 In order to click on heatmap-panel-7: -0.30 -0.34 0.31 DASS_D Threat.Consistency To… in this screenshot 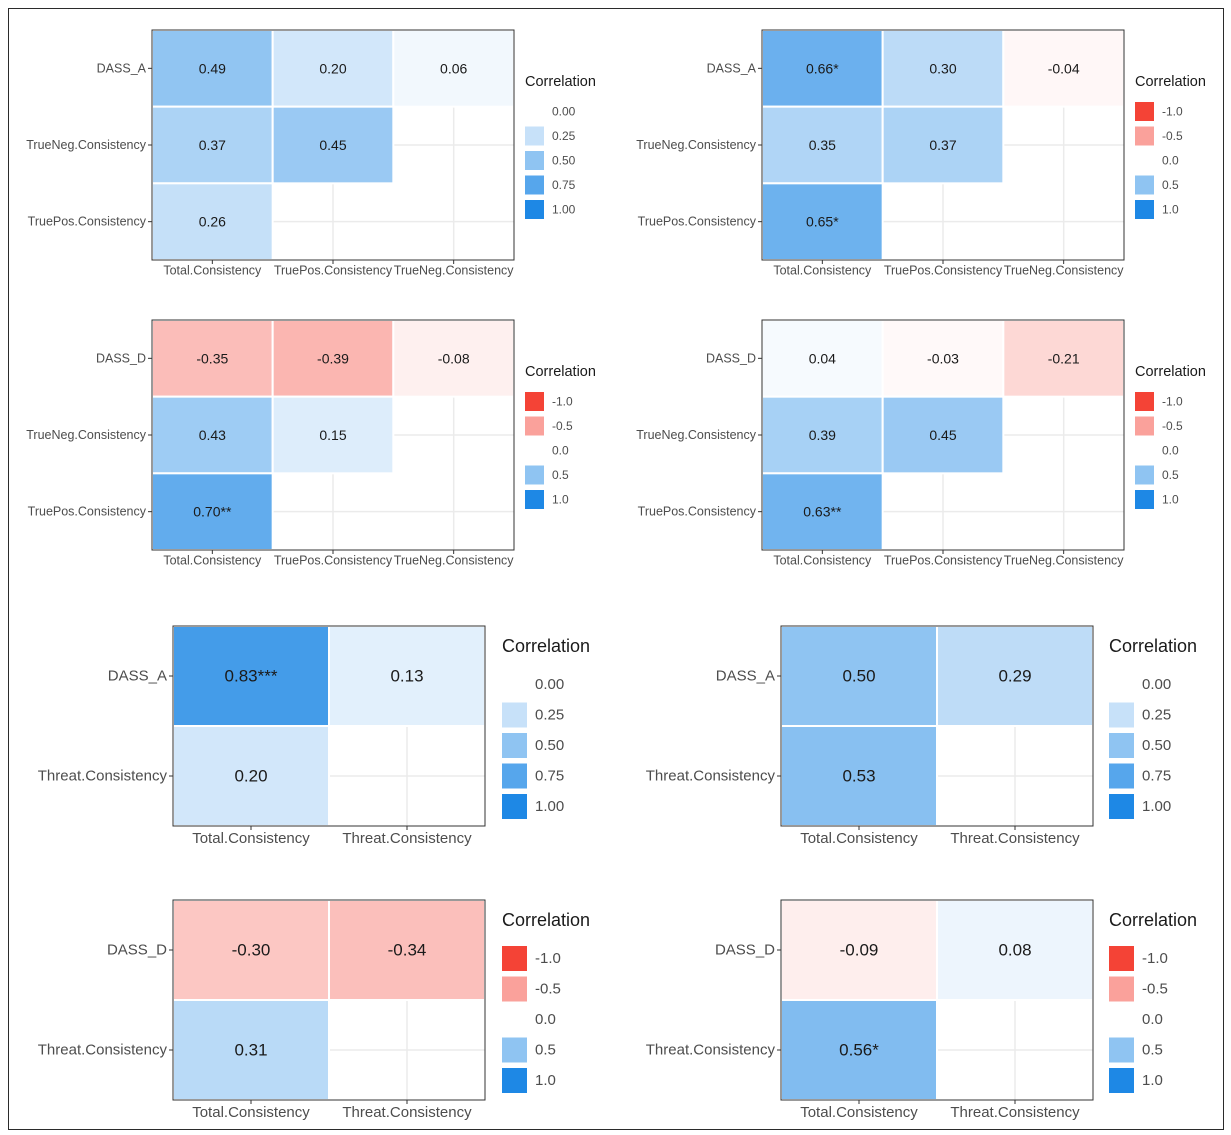, I will do `click(314, 1010)`.